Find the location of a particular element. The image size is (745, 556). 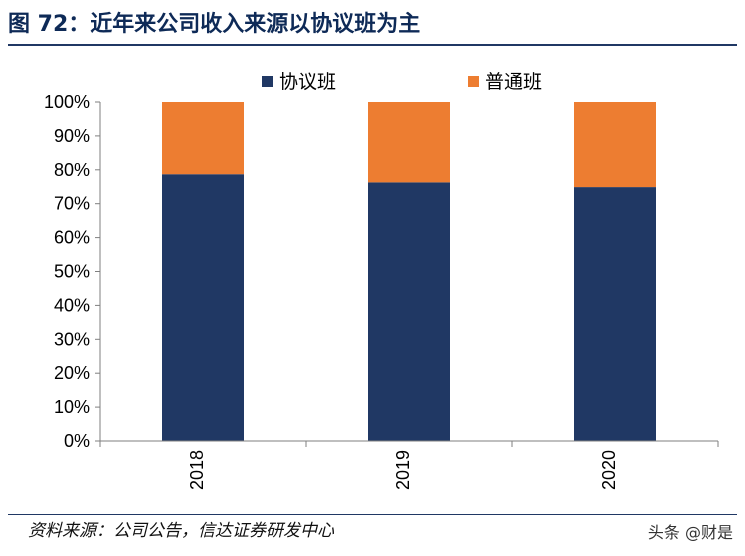

legend-label: 普通班 is located at coordinates (513, 82).